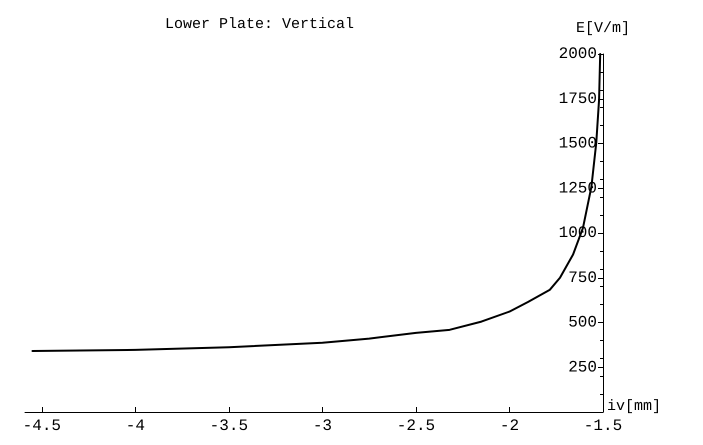  What do you see at coordinates (634, 406) in the screenshot?
I see `x-axis-title: iv[mm]` at bounding box center [634, 406].